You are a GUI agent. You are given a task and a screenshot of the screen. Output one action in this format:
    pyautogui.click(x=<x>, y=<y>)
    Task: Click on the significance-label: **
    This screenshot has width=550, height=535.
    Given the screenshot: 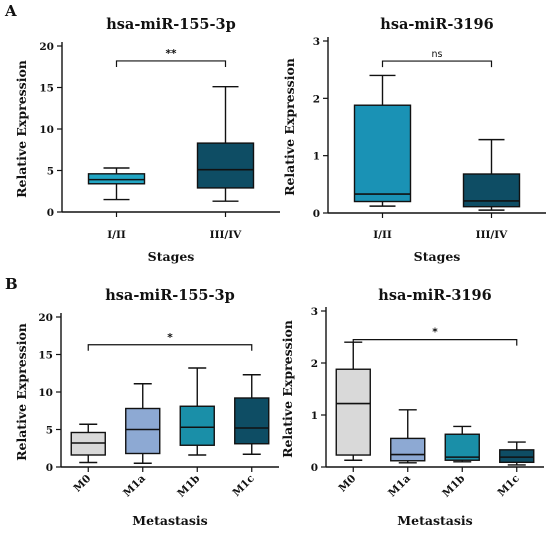 What is the action you would take?
    pyautogui.click(x=171, y=54)
    